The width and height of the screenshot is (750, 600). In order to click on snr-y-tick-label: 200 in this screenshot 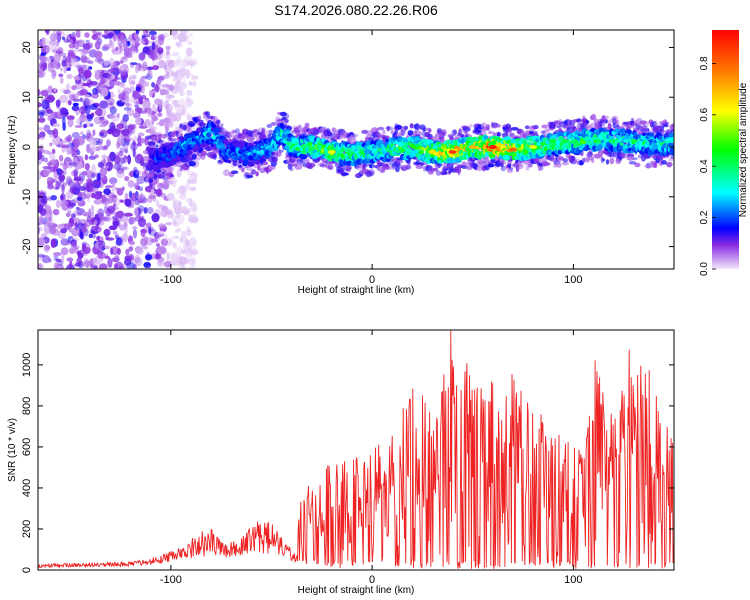, I will do `click(27, 529)`.